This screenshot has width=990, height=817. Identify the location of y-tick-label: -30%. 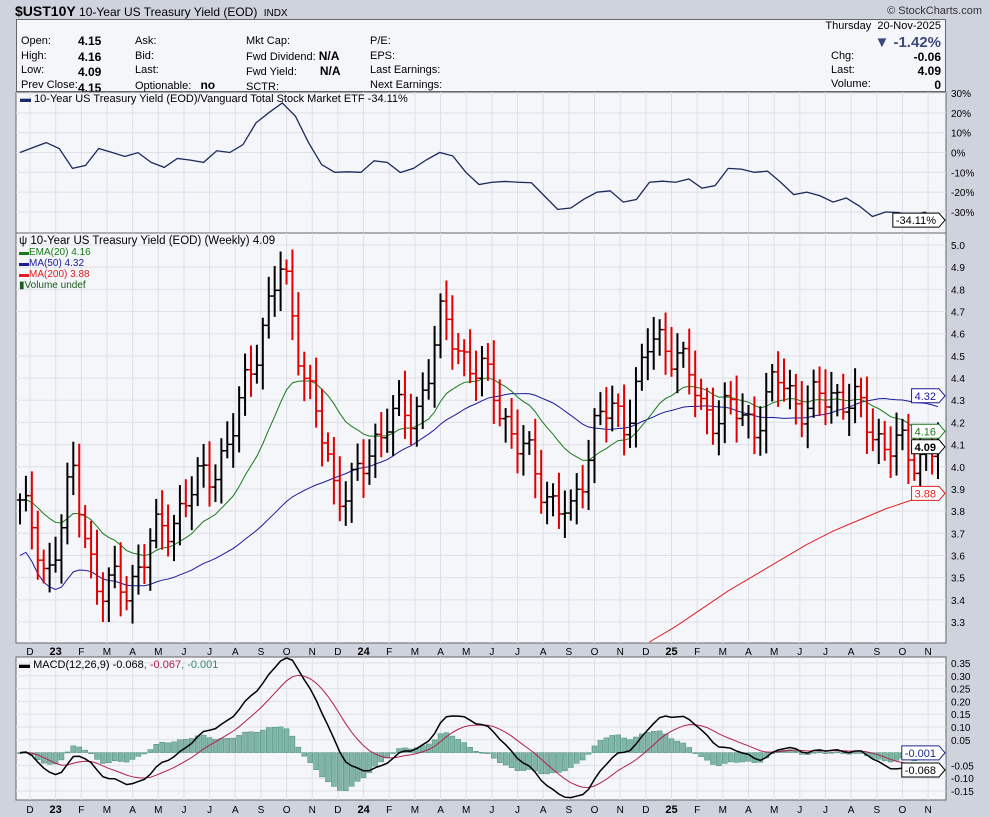
(962, 213).